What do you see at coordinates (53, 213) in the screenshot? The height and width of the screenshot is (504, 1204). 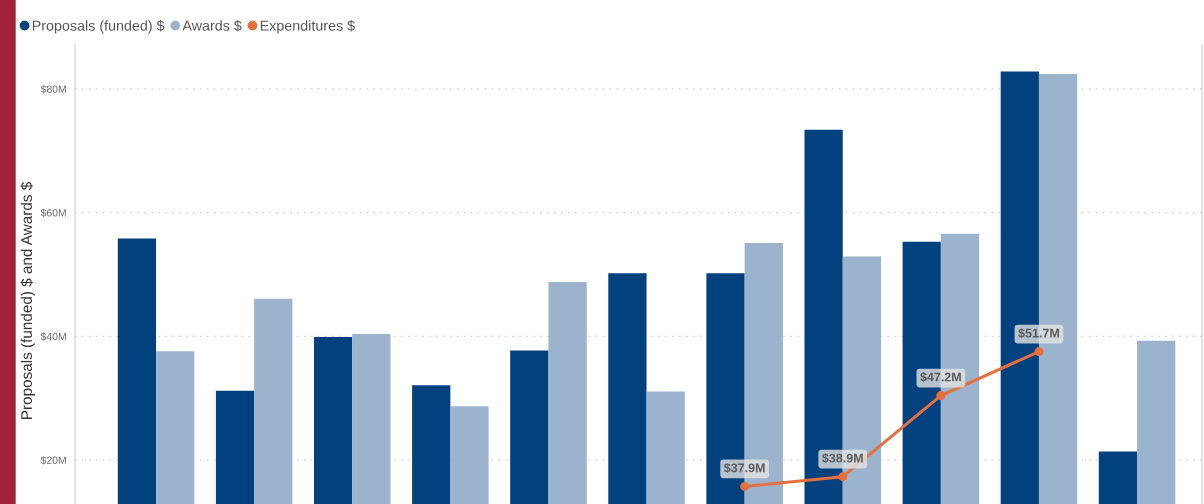 I see `y-tick-label: $60M` at bounding box center [53, 213].